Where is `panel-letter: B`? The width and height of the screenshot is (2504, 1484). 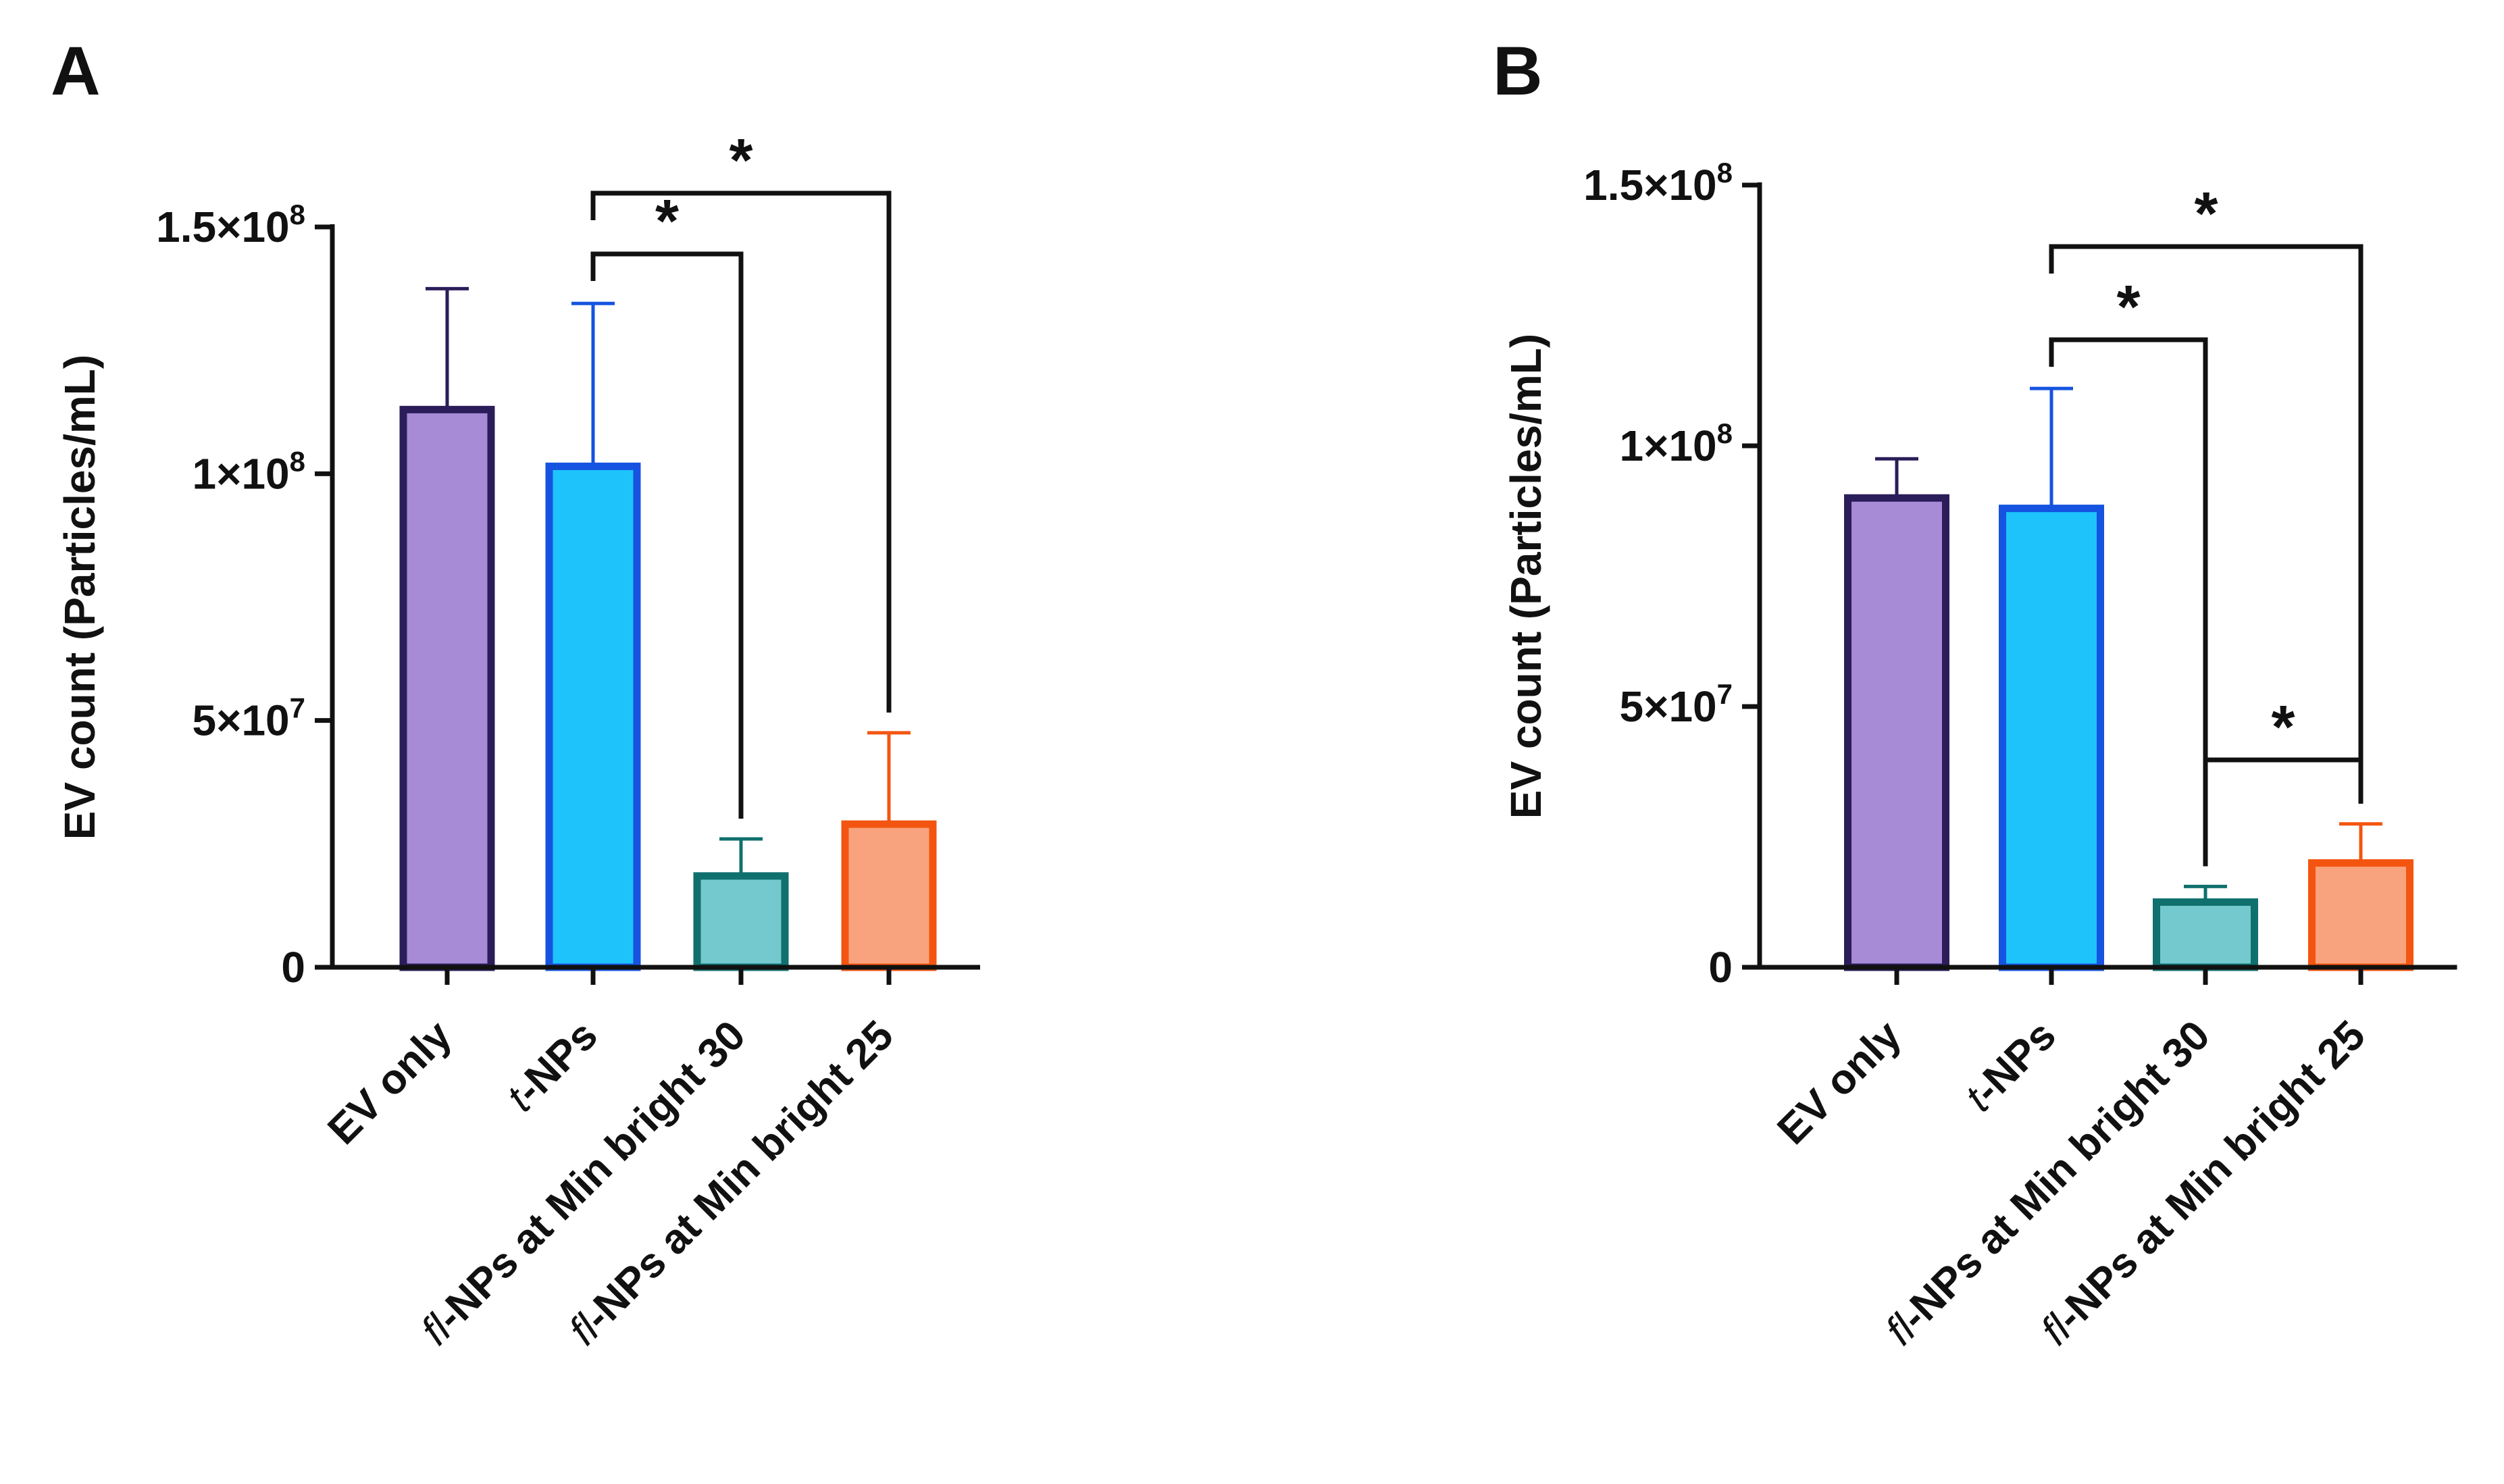
panel-letter: B is located at coordinates (1518, 70).